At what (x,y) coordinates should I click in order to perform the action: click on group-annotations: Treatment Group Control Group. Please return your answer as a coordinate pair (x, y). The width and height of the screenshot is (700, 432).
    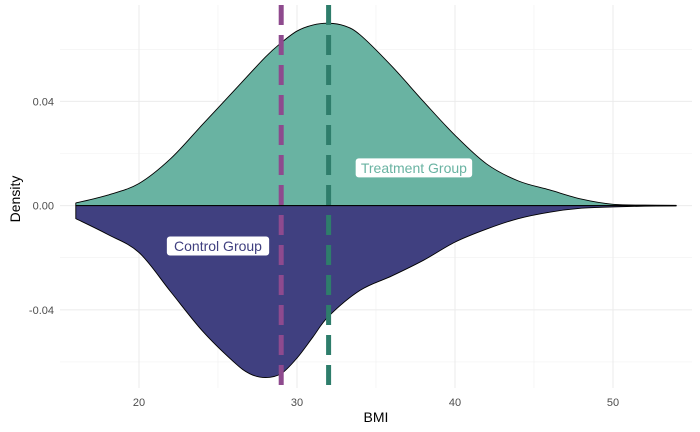
    Looking at the image, I should click on (319, 207).